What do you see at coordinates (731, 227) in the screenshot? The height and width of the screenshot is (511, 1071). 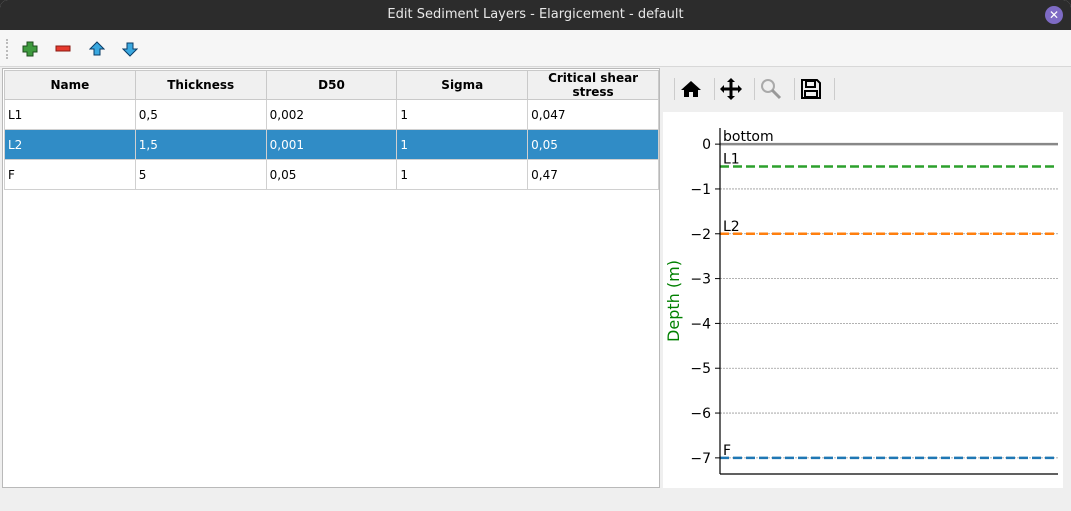 I see `layer-label-l2: L2` at bounding box center [731, 227].